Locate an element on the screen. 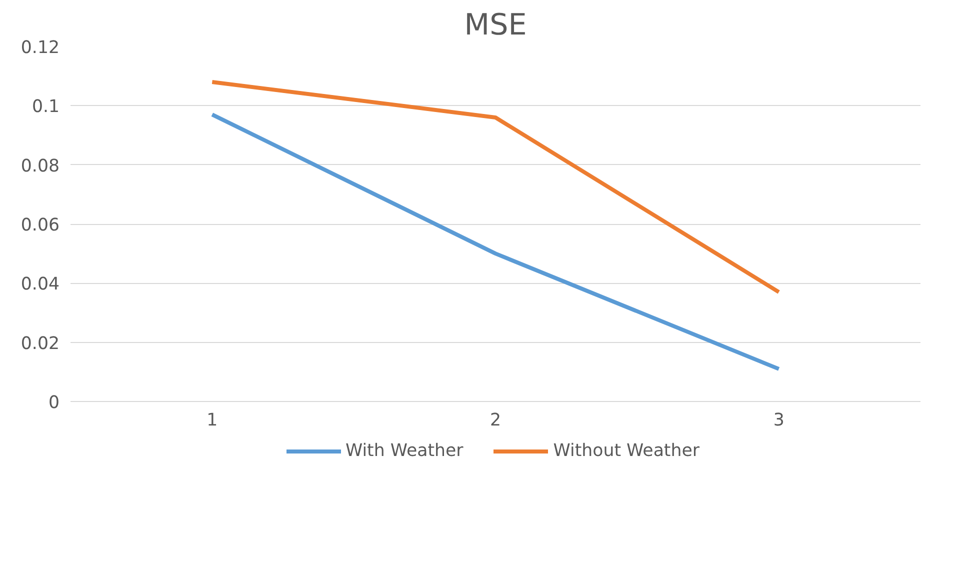  y-tick-label: 0.04 is located at coordinates (40, 284).